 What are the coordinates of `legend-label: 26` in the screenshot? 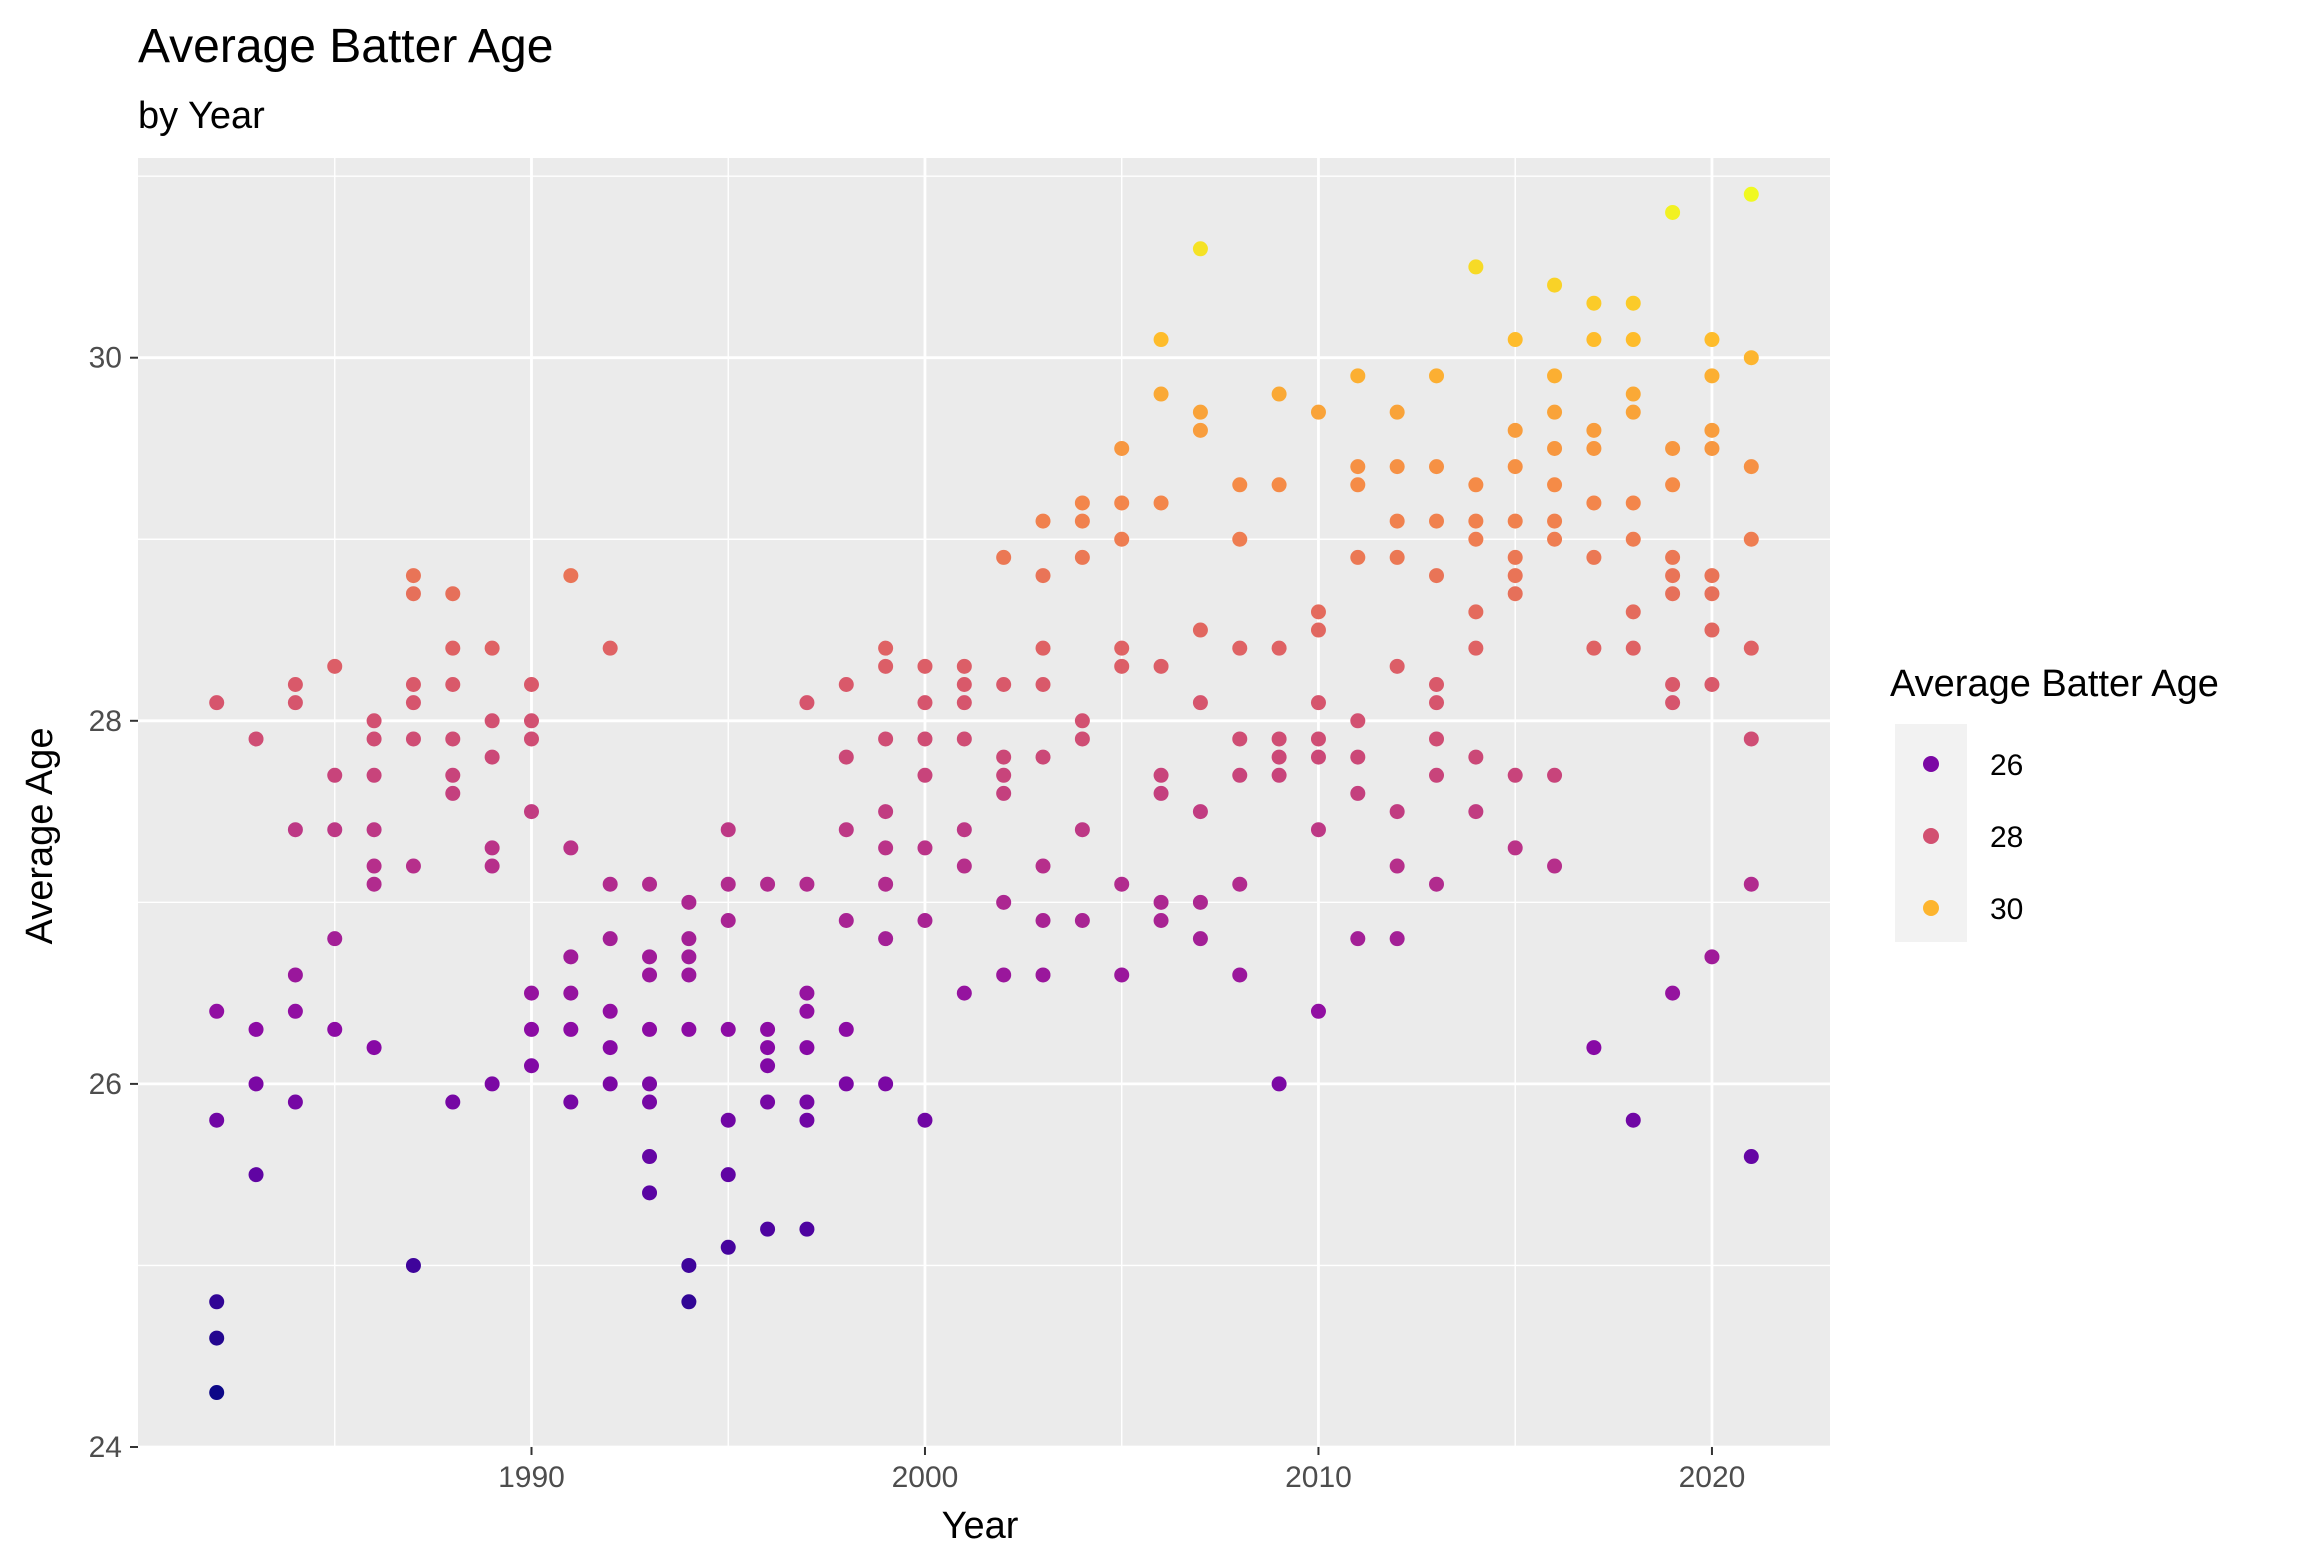 It's located at (2006, 765).